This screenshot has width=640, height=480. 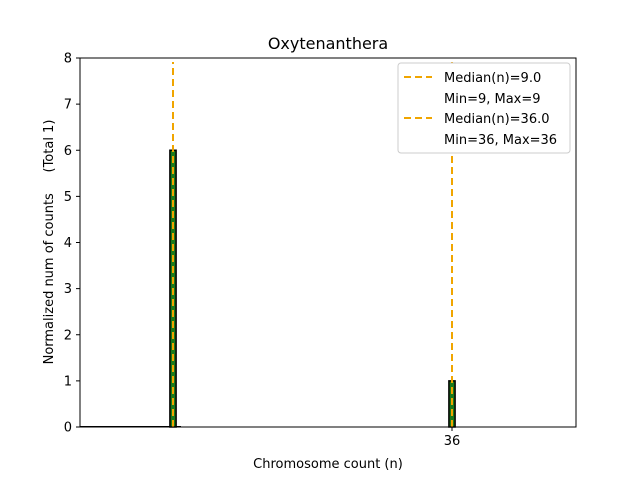 I want to click on y-tick-label-6: 6, so click(x=68, y=151).